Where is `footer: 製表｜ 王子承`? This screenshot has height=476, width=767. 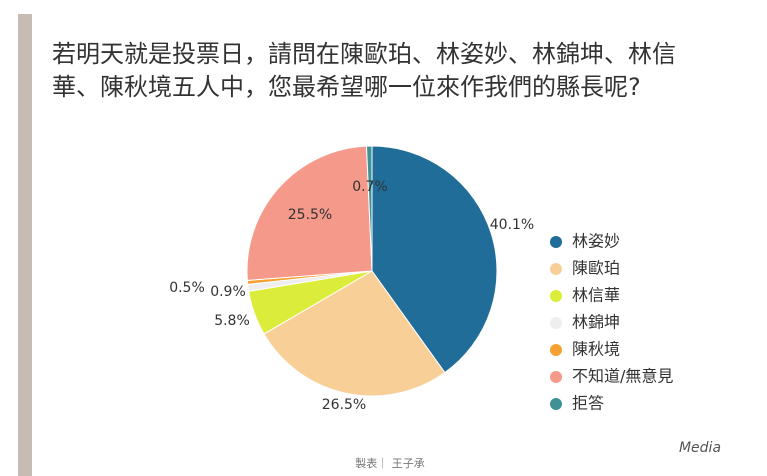 footer: 製表｜ 王子承 is located at coordinates (390, 463).